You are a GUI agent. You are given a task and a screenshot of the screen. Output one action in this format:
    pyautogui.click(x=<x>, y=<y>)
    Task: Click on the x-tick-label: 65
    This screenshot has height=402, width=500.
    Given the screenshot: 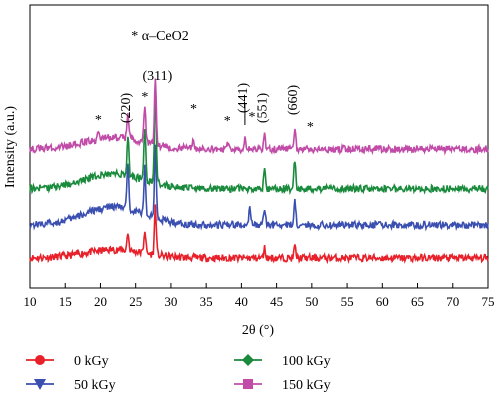 What is the action you would take?
    pyautogui.click(x=417, y=301)
    